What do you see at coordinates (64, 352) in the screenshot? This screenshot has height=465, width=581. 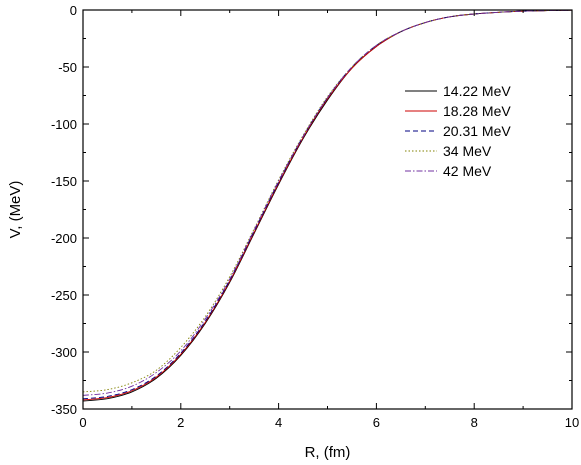 I see `y-tick-label: -300` at bounding box center [64, 352].